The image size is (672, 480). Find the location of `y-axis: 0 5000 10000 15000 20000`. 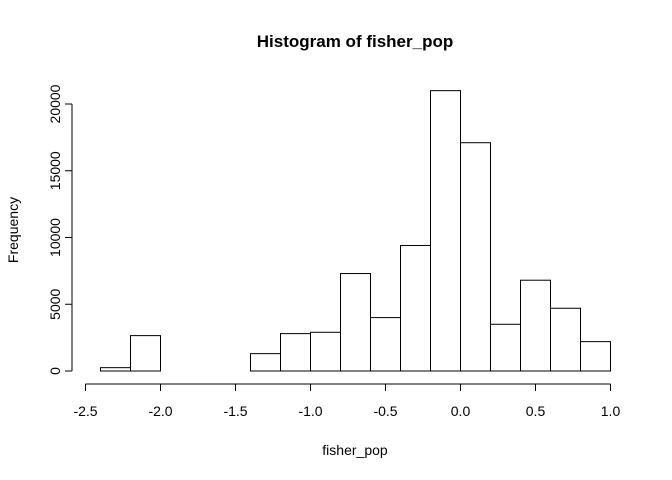

y-axis: 0 5000 10000 15000 20000 is located at coordinates (60, 229).